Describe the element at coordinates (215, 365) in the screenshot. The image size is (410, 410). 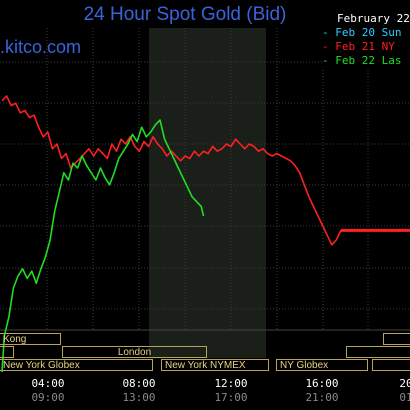
I see `session-new-york-nymex: New York NYMEX` at that location.